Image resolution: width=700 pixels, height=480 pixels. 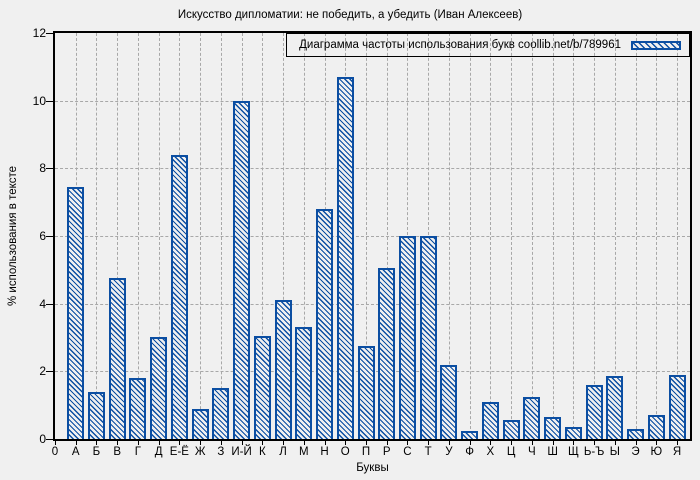 What do you see at coordinates (138, 452) in the screenshot?
I see `x-tick-label: Г` at bounding box center [138, 452].